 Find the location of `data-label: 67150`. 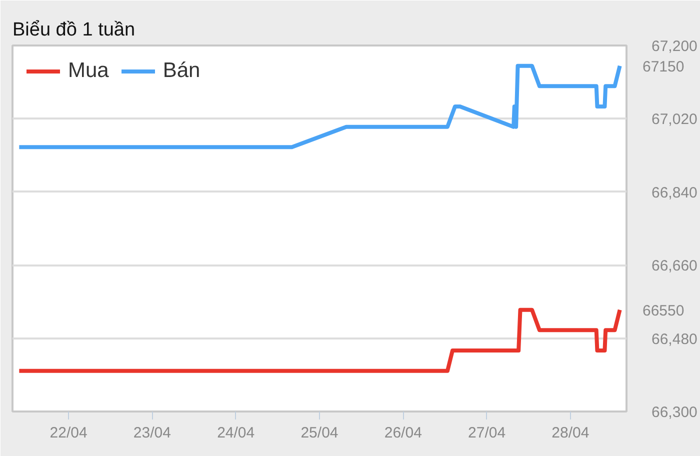

data-label: 67150 is located at coordinates (663, 67).